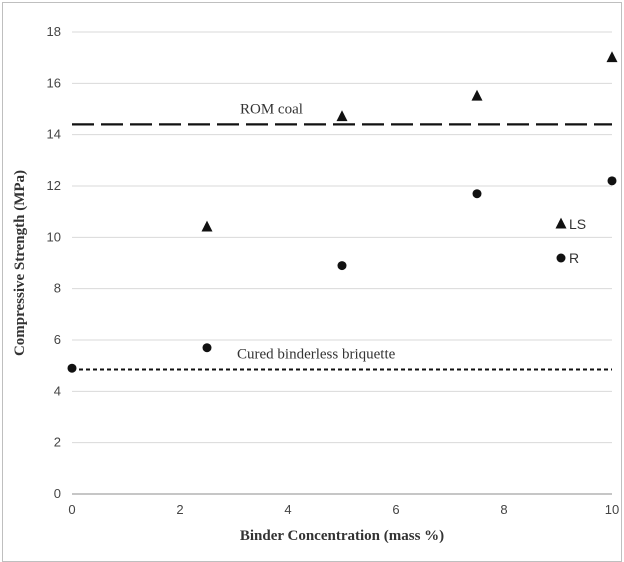 This screenshot has height=562, width=624. What do you see at coordinates (54, 262) in the screenshot?
I see `y-tick-labels: 0 2 4 6 8 10 12 14 16 18` at bounding box center [54, 262].